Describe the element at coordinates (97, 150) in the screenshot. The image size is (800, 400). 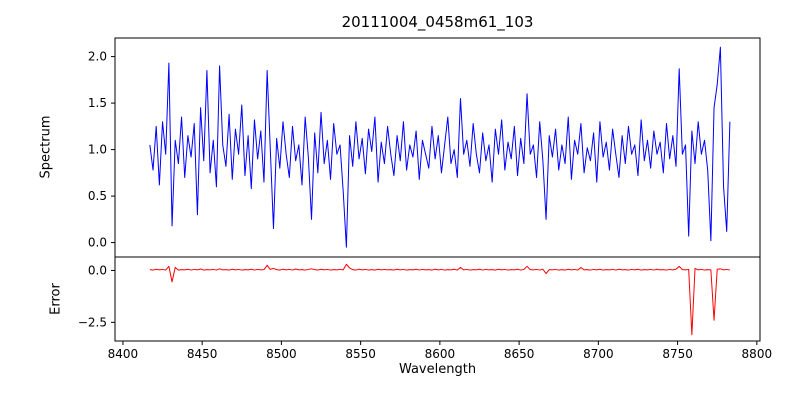
I see `y-tick-label: 1.0` at that location.